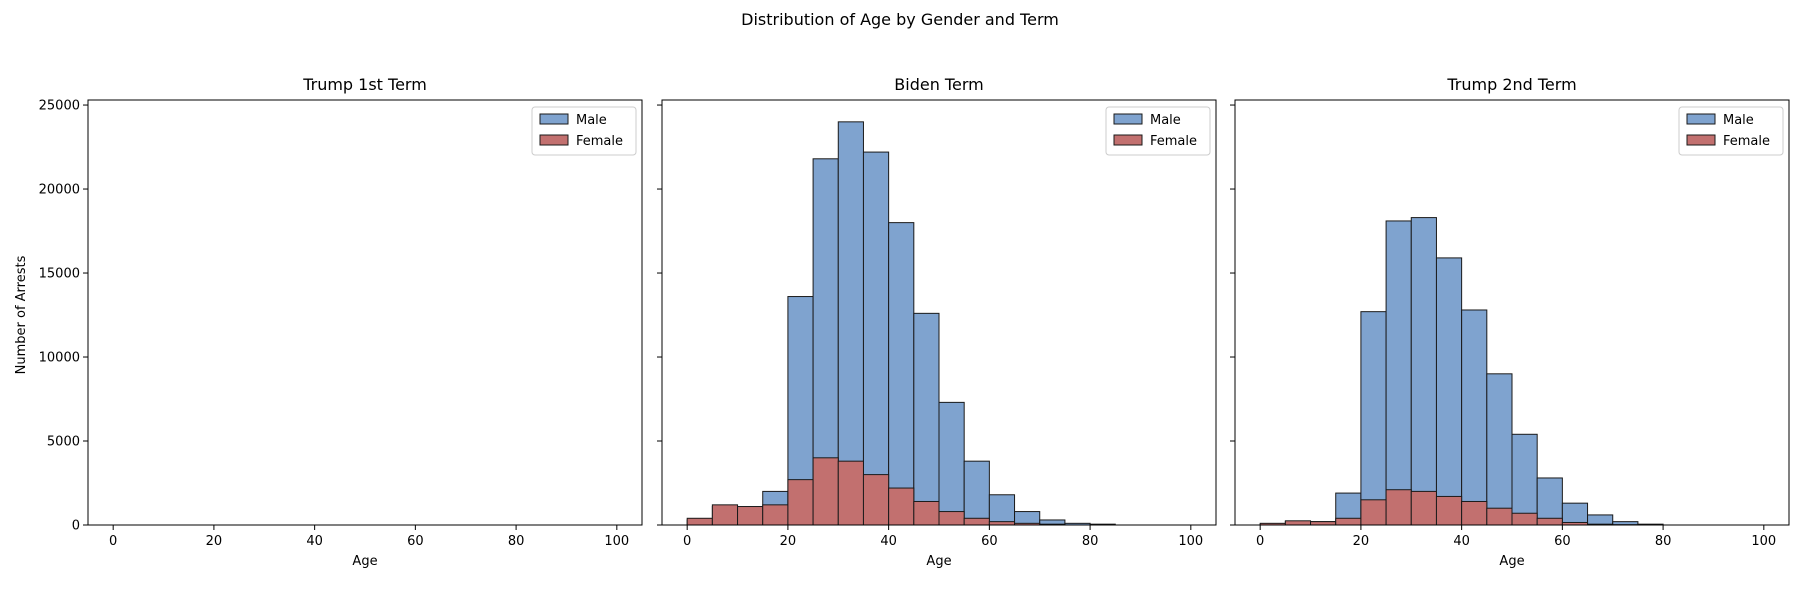 The image size is (1800, 600). I want to click on y-tick-label: 5000, so click(63, 442).